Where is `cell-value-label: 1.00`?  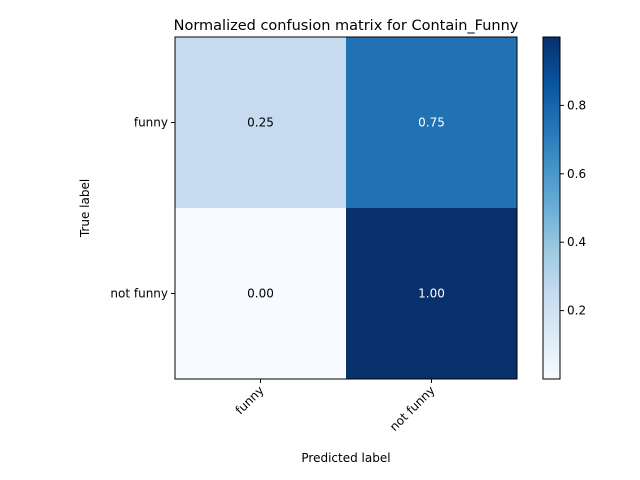
cell-value-label: 1.00 is located at coordinates (431, 294).